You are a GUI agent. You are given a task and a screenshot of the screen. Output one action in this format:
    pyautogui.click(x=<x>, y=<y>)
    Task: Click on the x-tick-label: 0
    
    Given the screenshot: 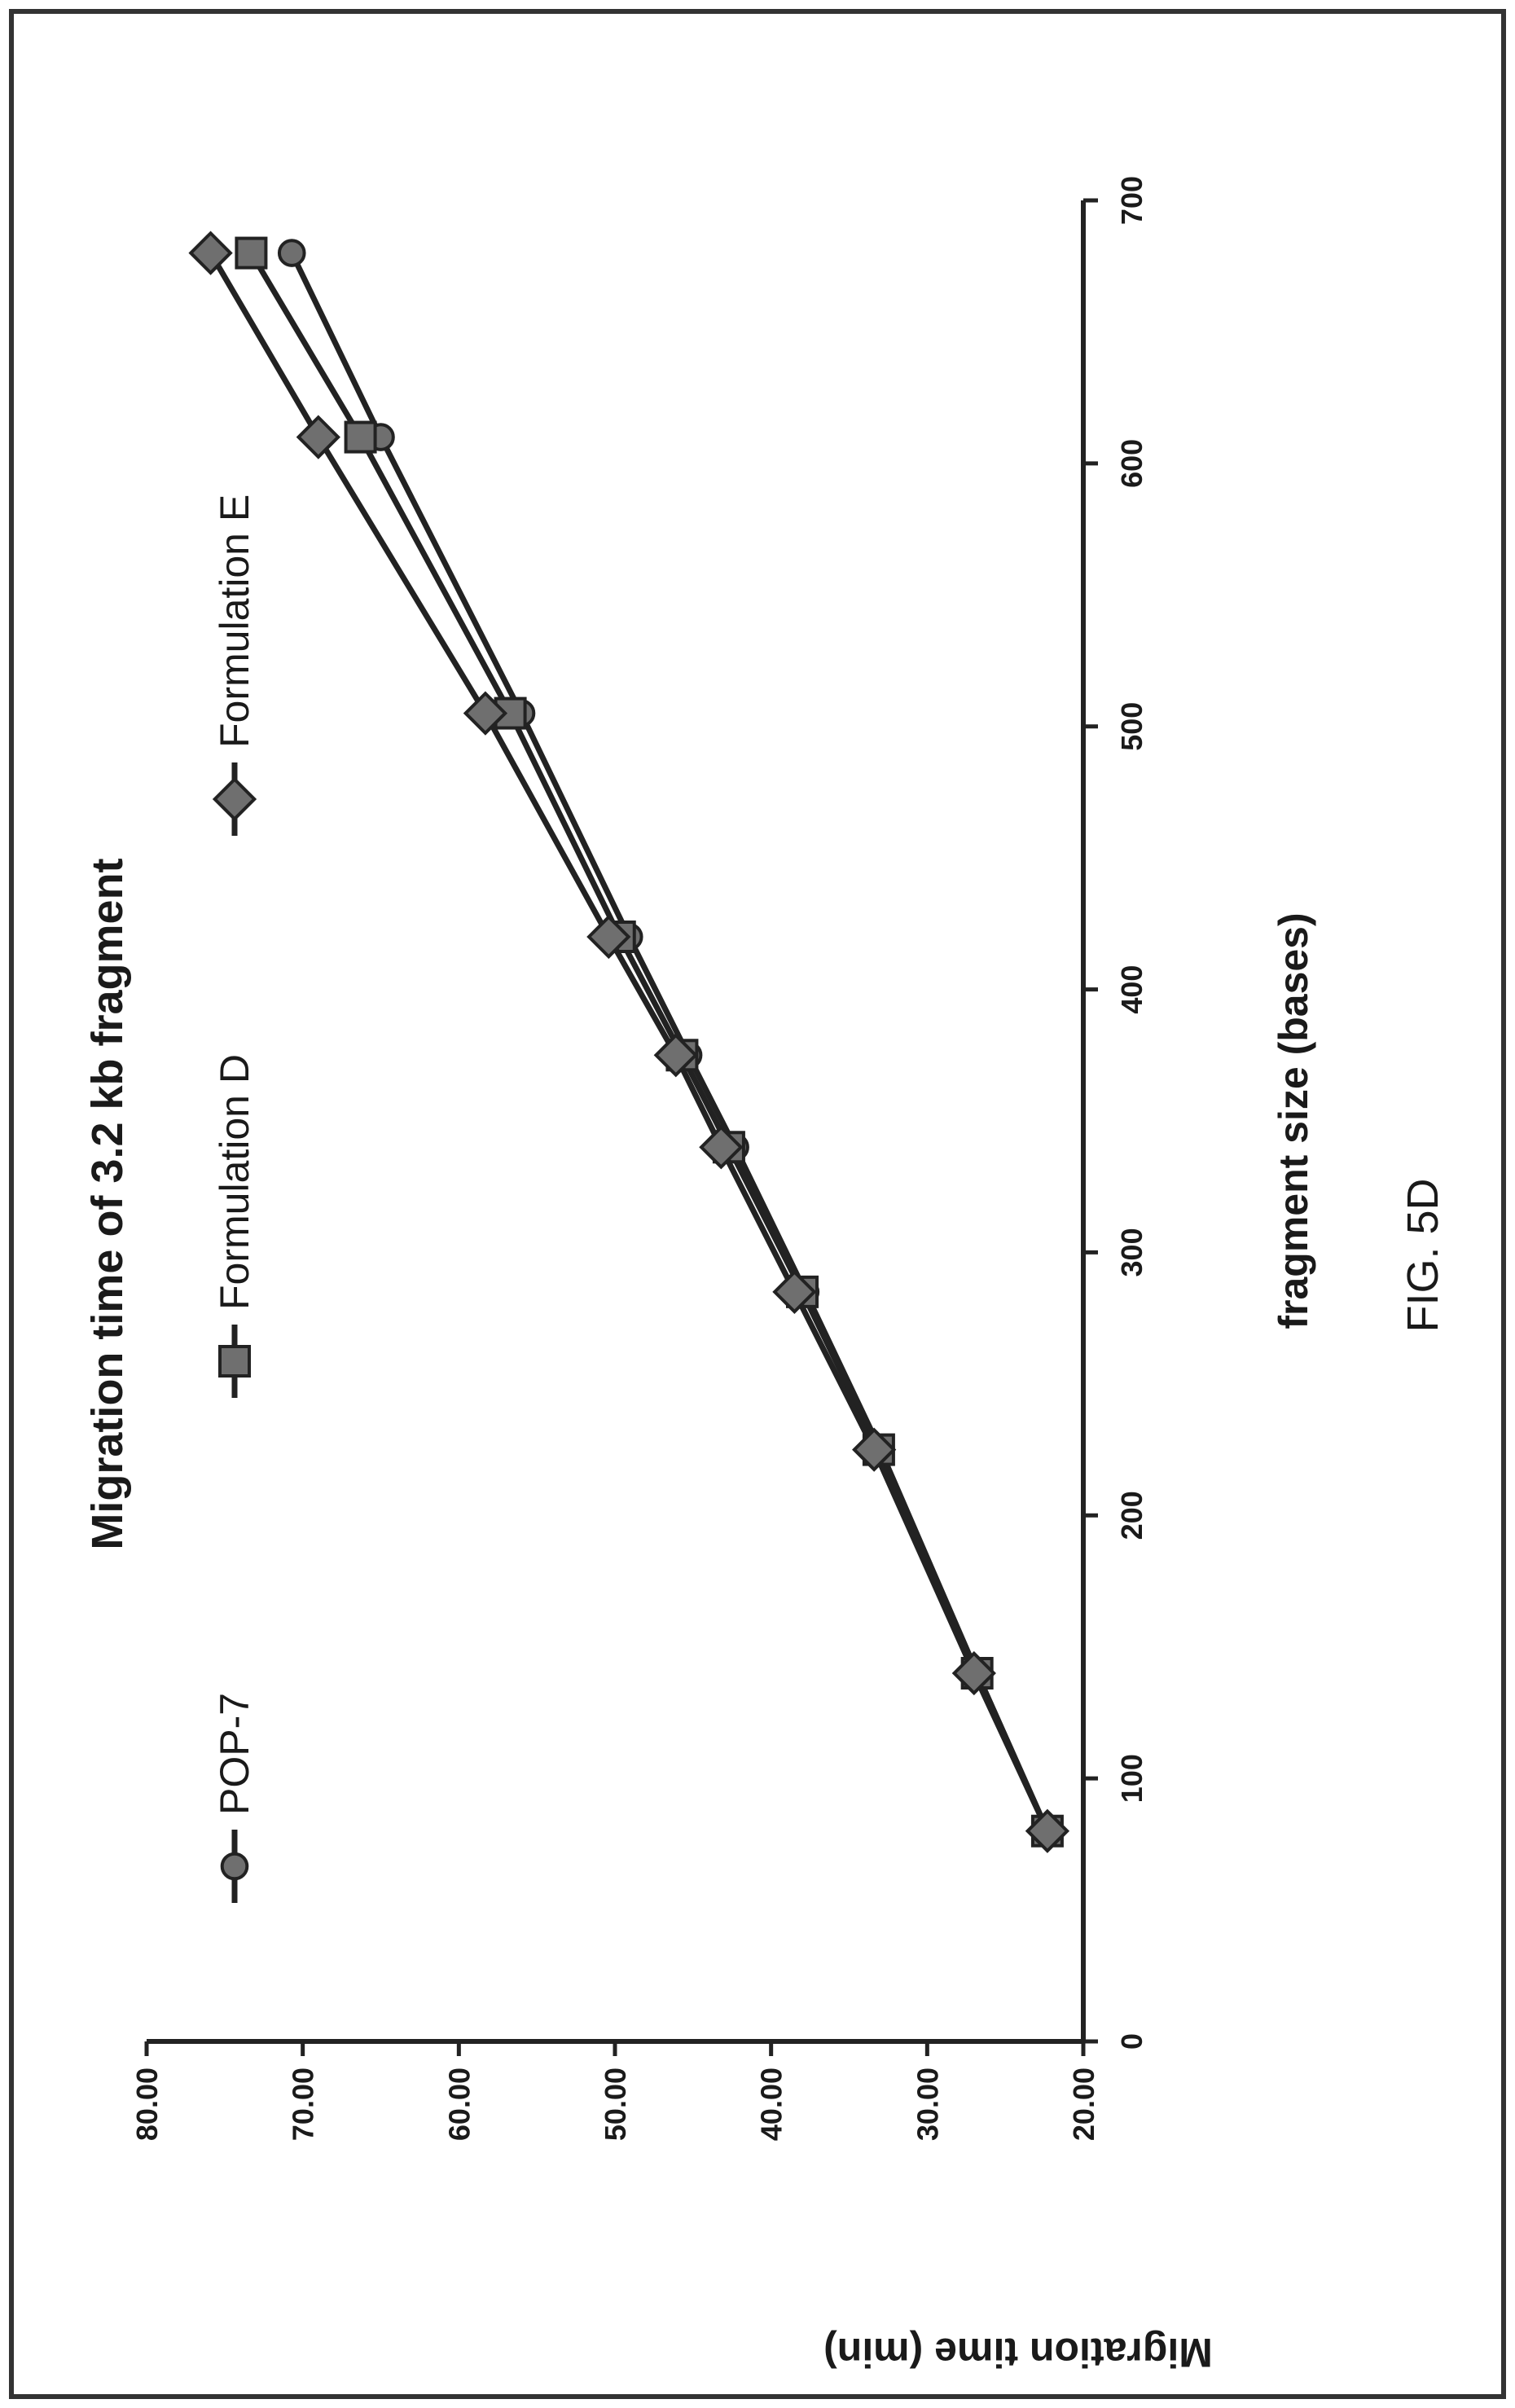 What is the action you would take?
    pyautogui.click(x=1131, y=2041)
    